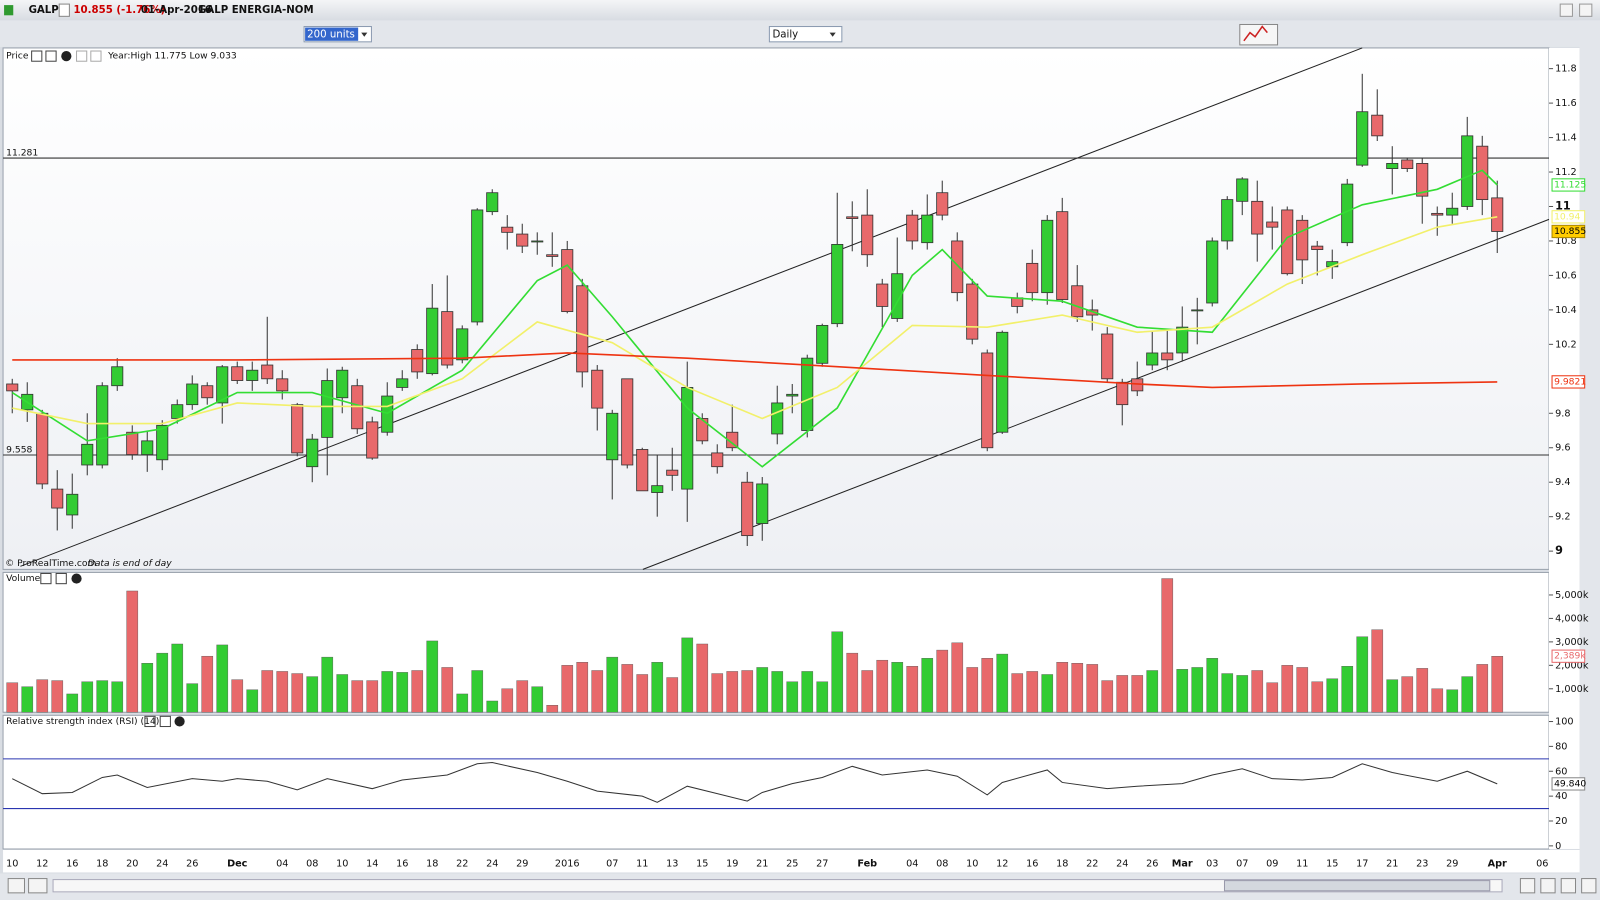 The image size is (1600, 900). Describe the element at coordinates (1152, 863) in the screenshot. I see `x-tick-label: 26` at that location.